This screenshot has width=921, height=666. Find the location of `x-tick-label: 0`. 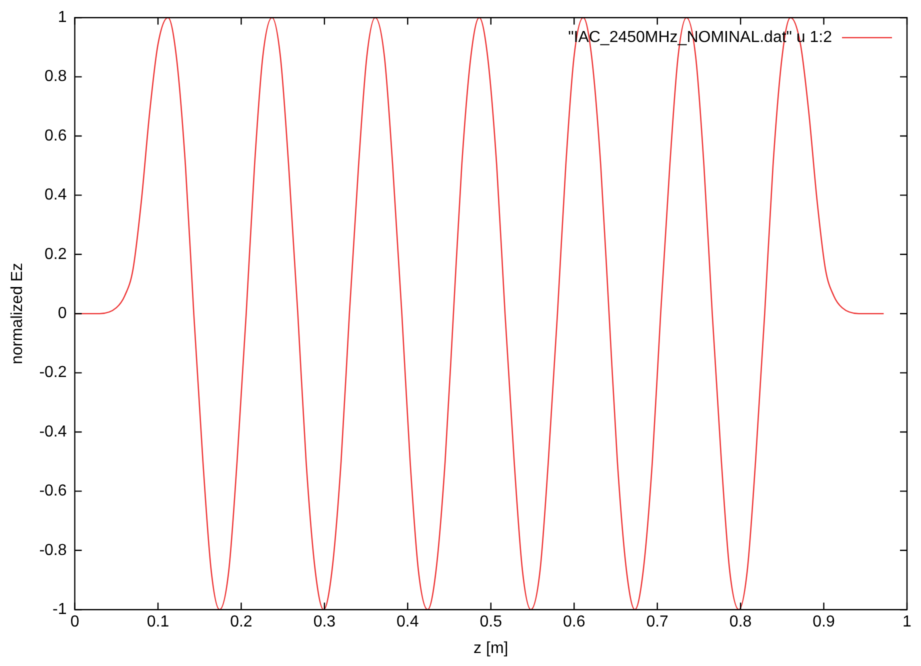

x-tick-label: 0 is located at coordinates (75, 622).